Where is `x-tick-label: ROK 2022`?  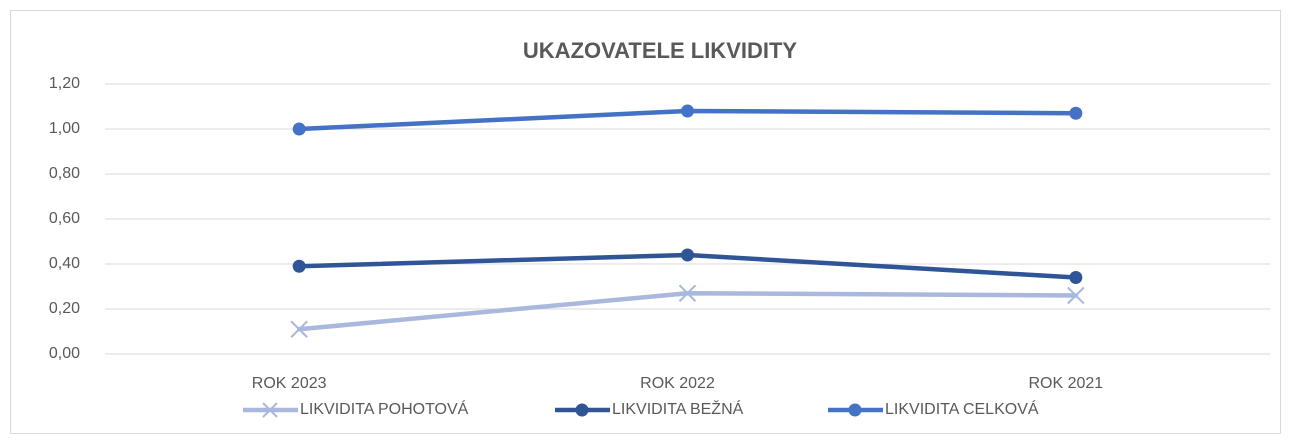
x-tick-label: ROK 2022 is located at coordinates (677, 383).